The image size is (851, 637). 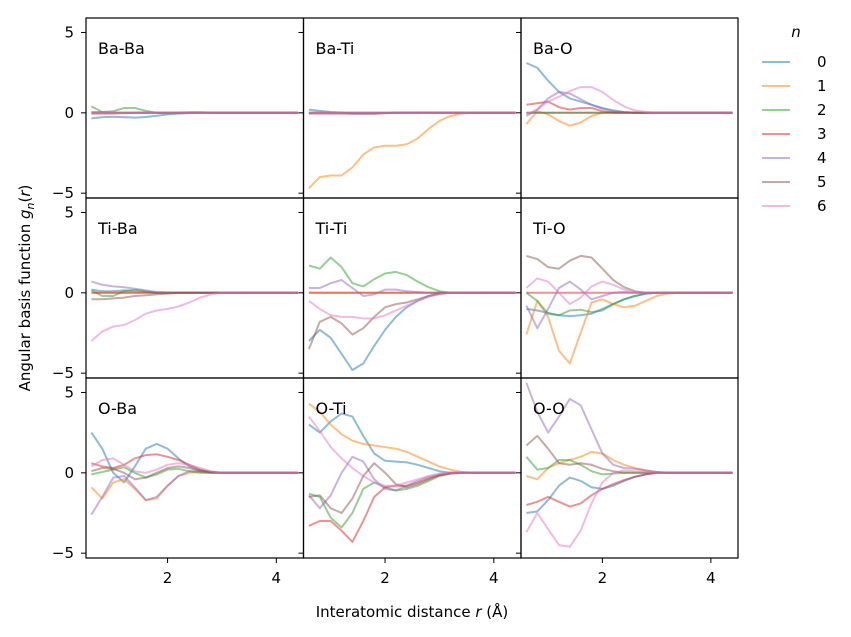 What do you see at coordinates (121, 48) in the screenshot?
I see `panel-label: Ba-Ba` at bounding box center [121, 48].